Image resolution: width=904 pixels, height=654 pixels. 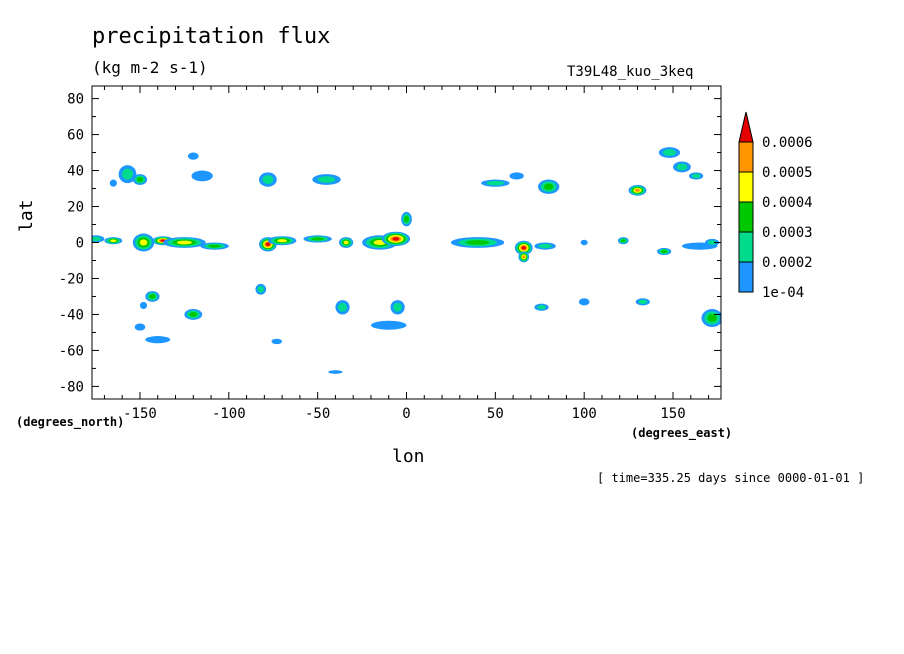 I want to click on colorbar-extend-arrow, so click(x=746, y=127).